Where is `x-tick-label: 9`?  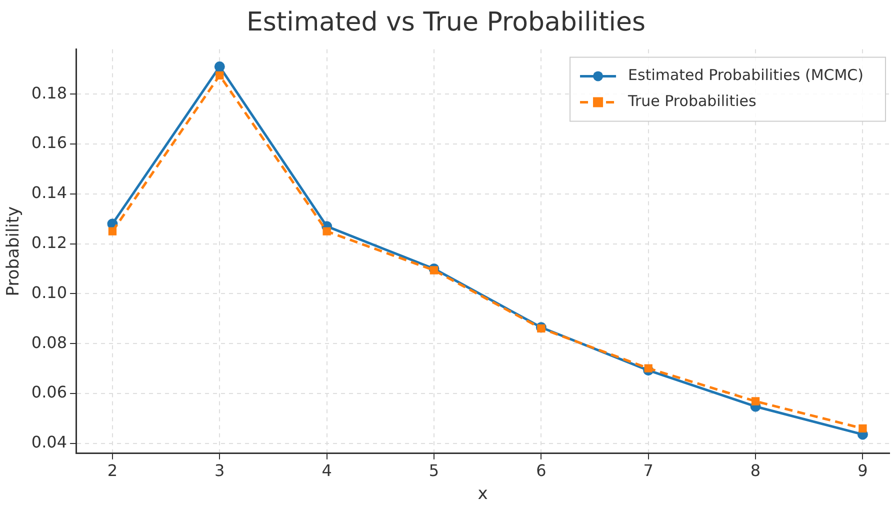 x-tick-label: 9 is located at coordinates (863, 470).